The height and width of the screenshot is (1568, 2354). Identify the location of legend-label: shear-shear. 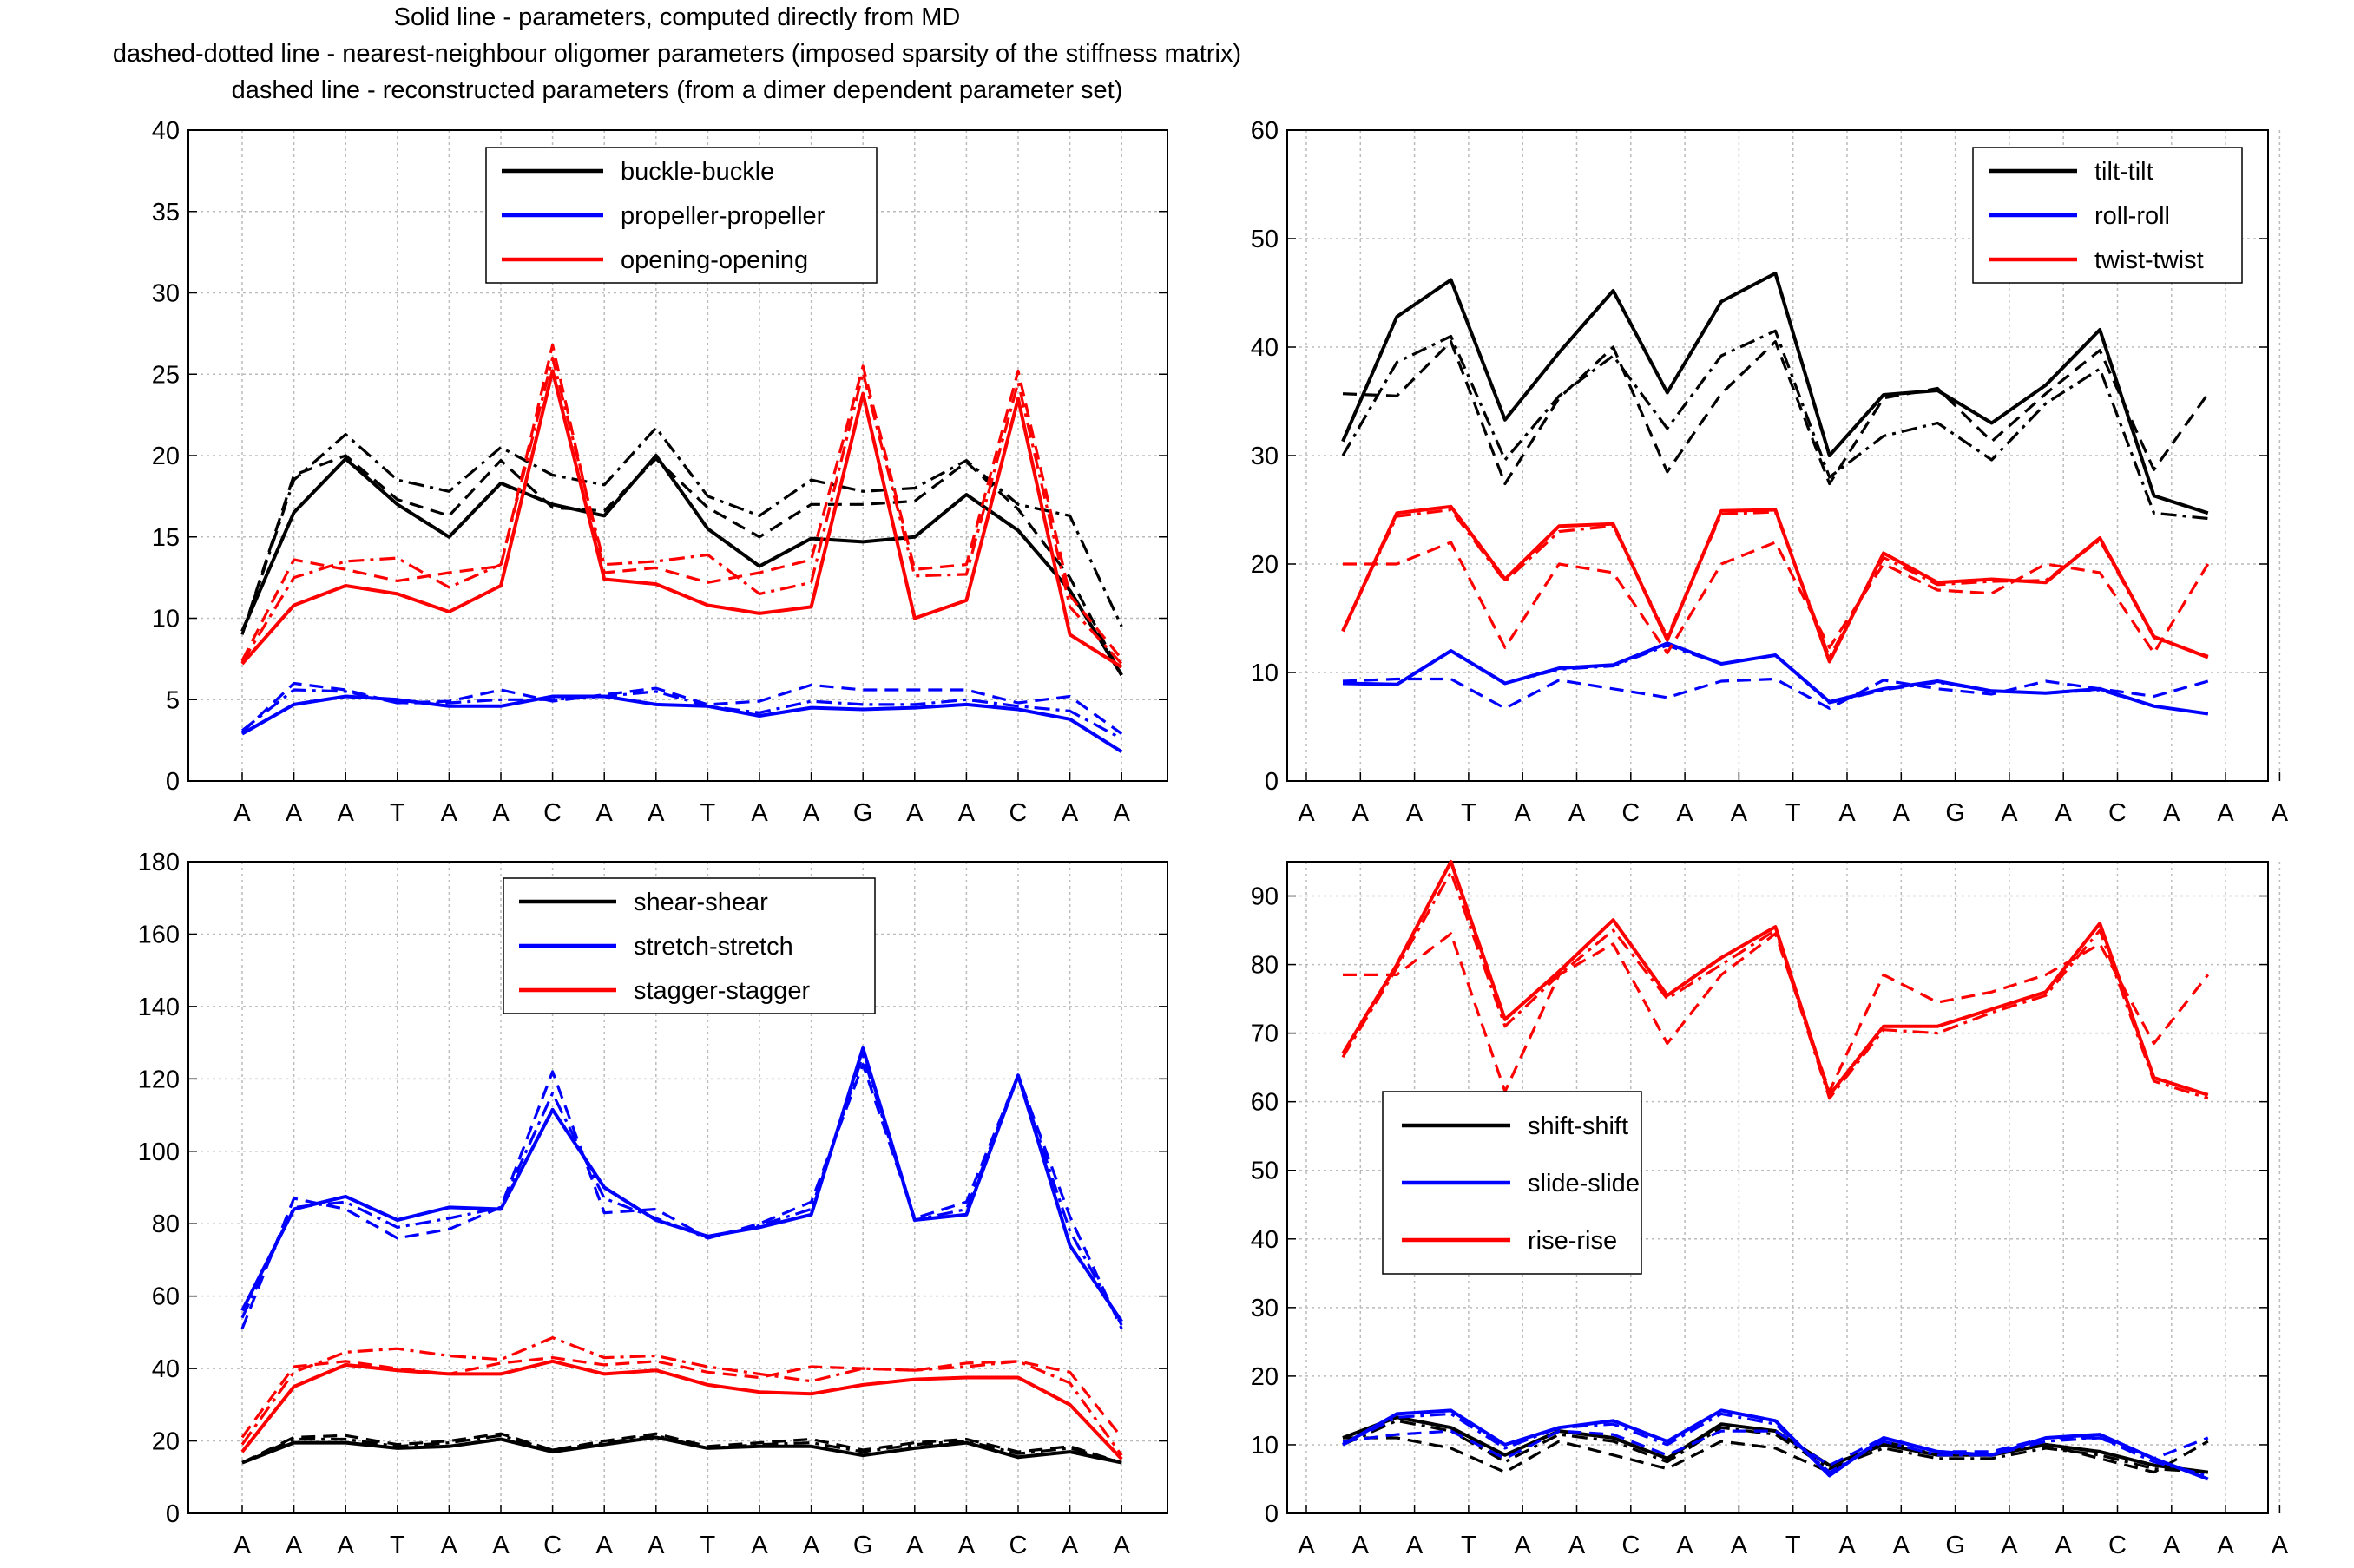
(701, 902).